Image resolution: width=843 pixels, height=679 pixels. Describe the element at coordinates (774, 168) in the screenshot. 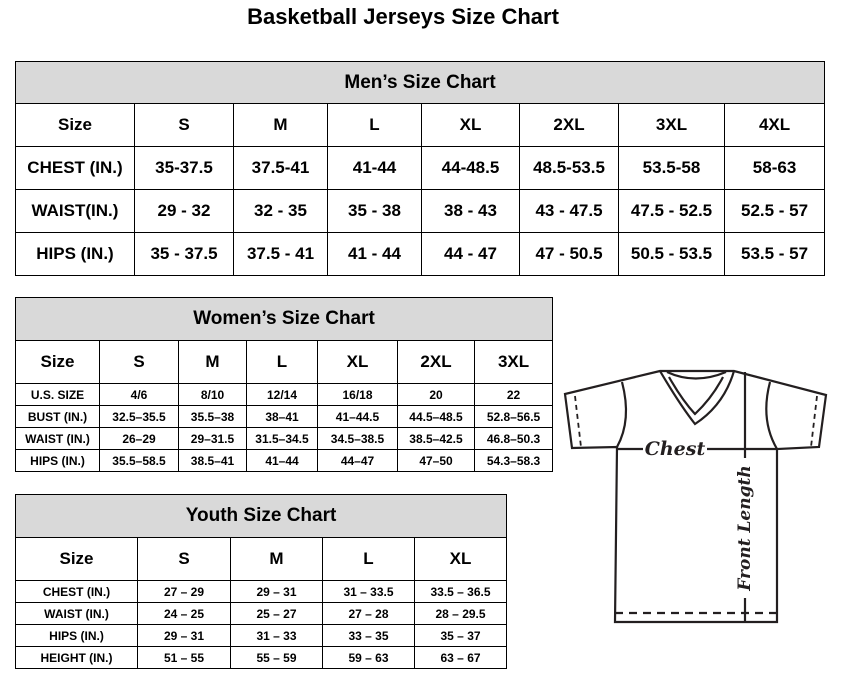

I see `table-cell: 58-63` at that location.